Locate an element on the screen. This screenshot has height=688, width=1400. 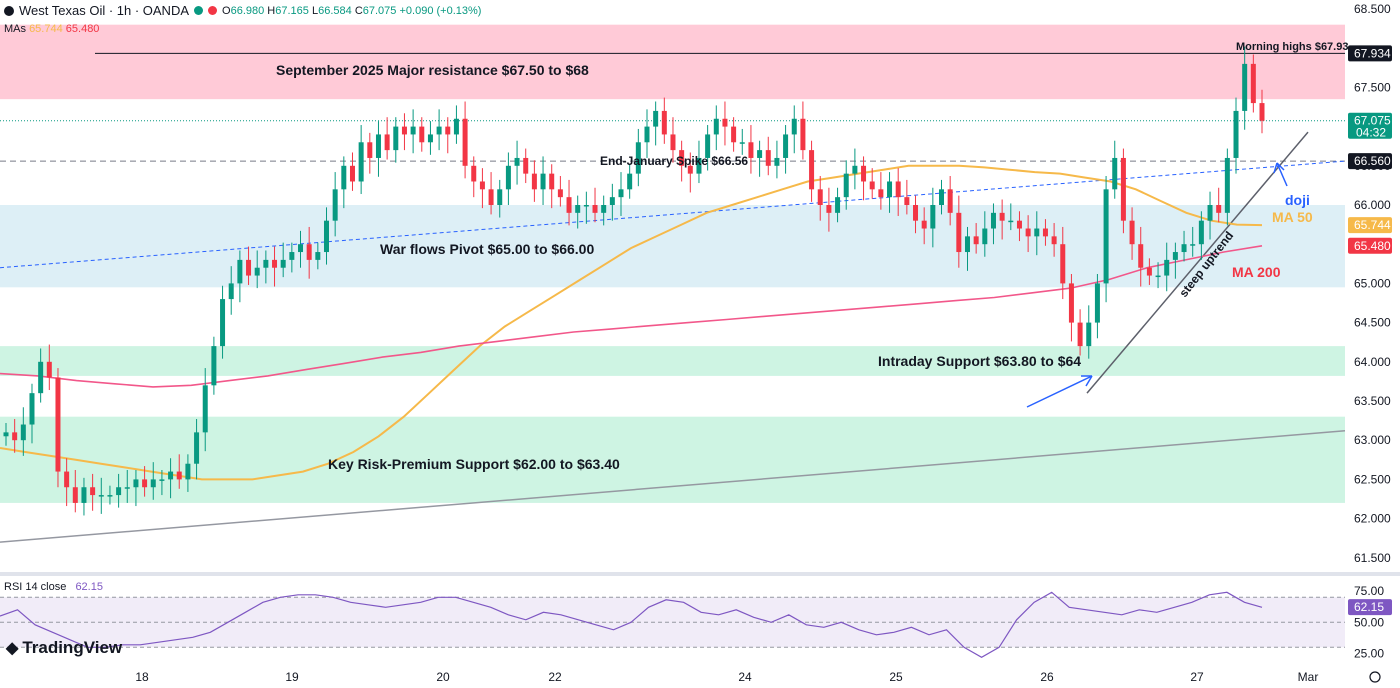
y-tick-label: 64.500 is located at coordinates (1372, 323).